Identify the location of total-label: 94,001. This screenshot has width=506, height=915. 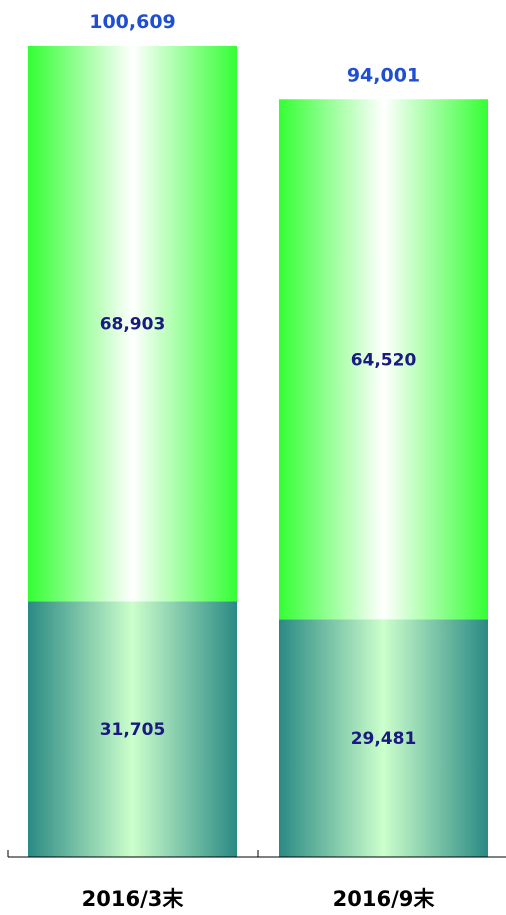
(383, 75).